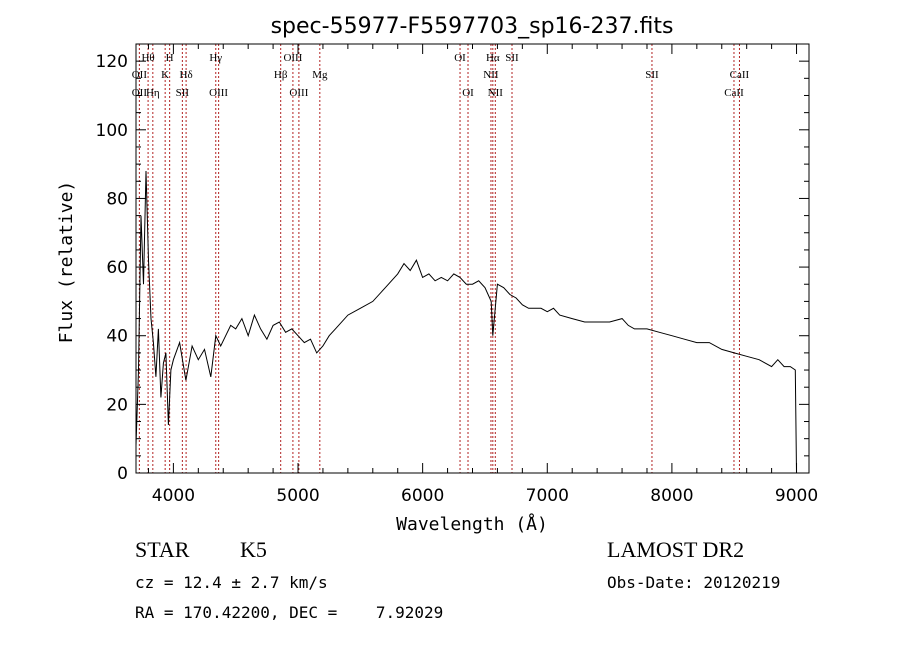  Describe the element at coordinates (112, 131) in the screenshot. I see `y-tick-label: 100` at that location.